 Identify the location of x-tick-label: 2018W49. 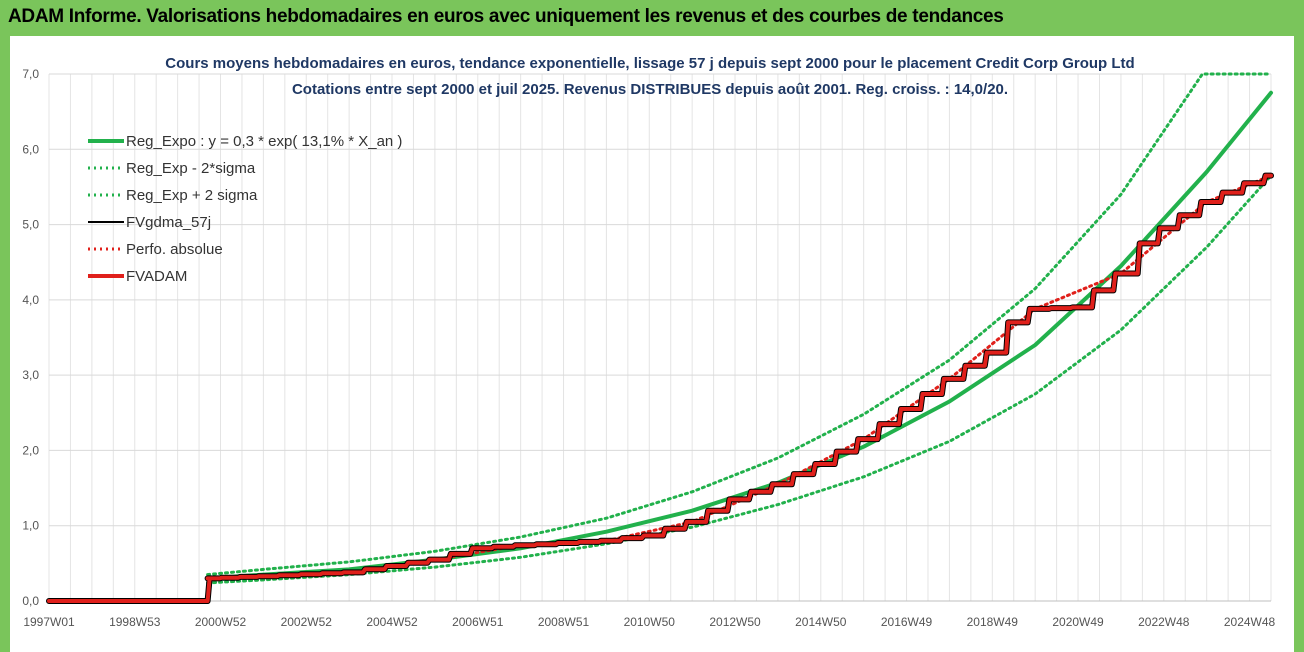
(993, 622).